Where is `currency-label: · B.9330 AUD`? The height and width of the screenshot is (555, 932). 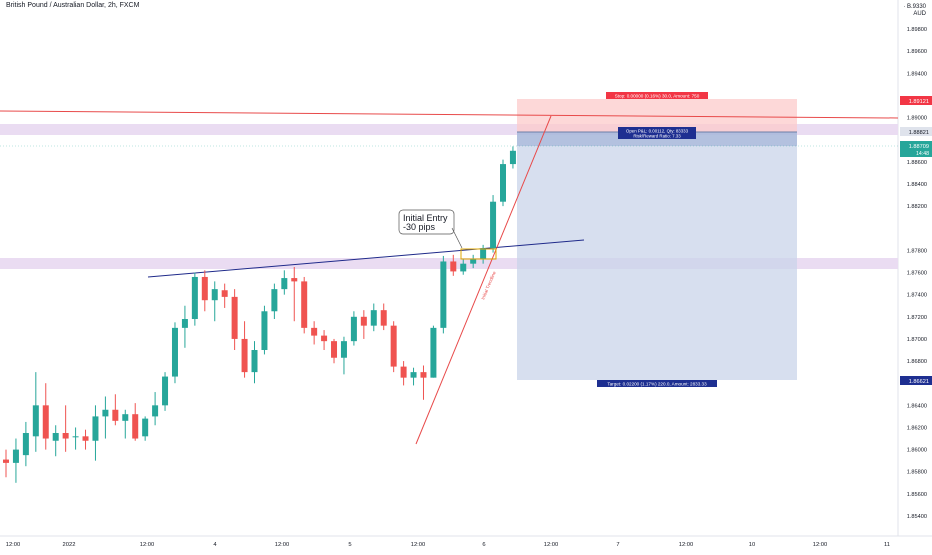
currency-label: · B.9330 AUD is located at coordinates (914, 11).